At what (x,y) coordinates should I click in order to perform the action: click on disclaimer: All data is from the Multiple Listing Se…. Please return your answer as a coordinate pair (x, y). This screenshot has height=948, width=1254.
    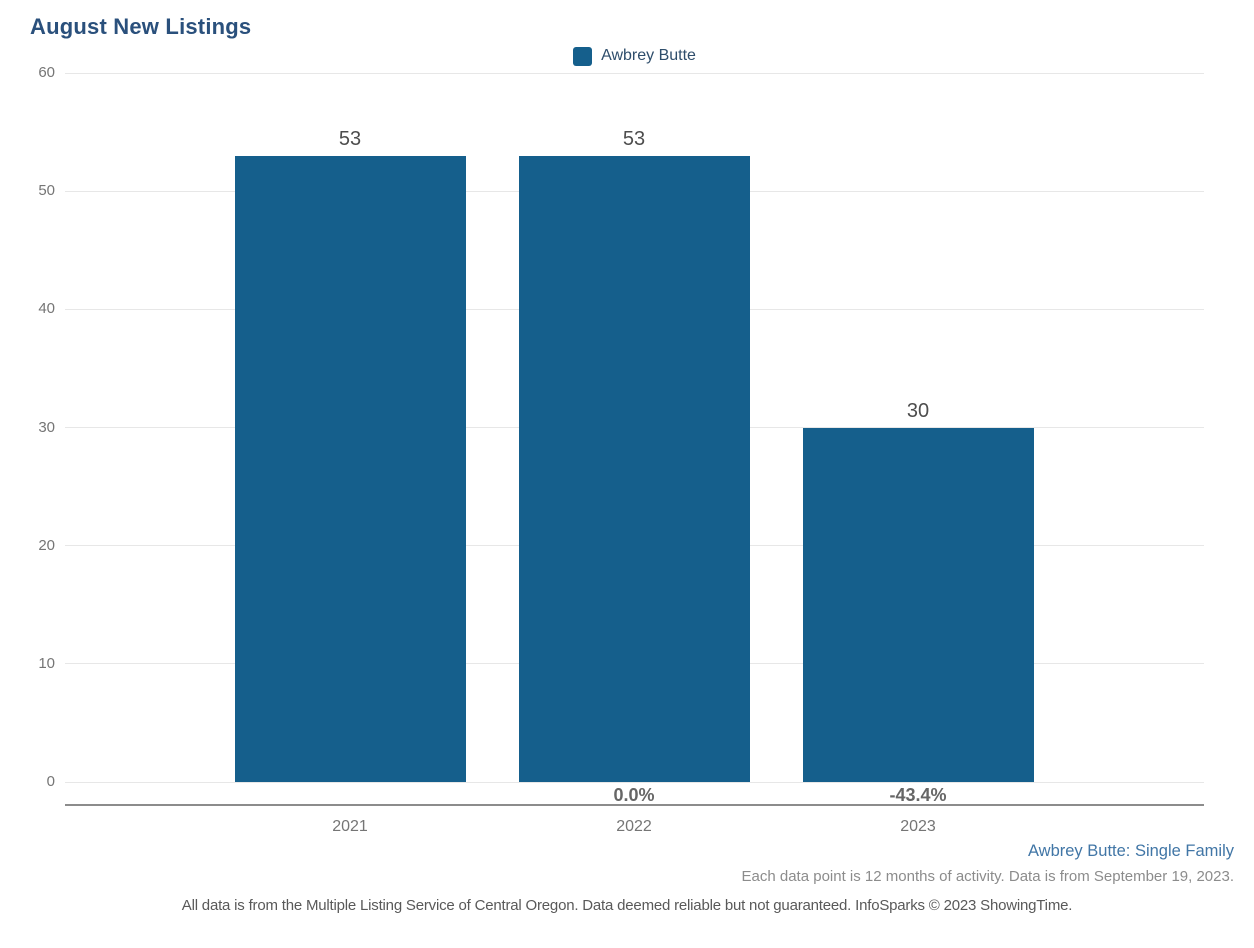
    Looking at the image, I should click on (627, 905).